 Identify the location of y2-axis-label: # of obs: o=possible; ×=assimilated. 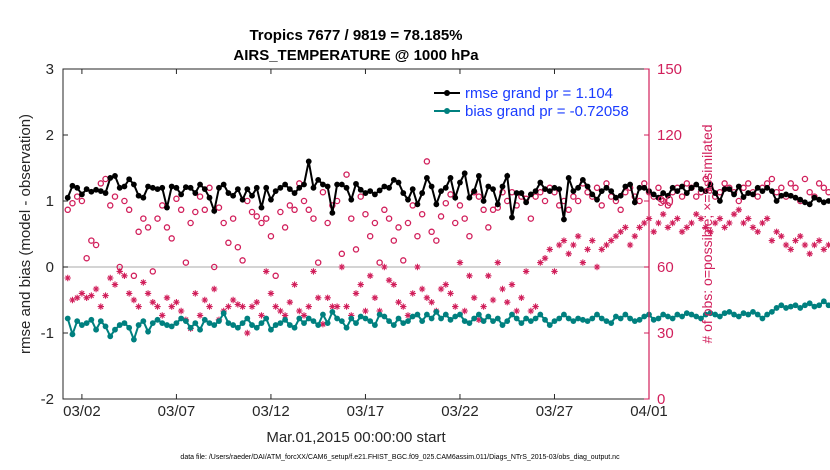
(707, 233).